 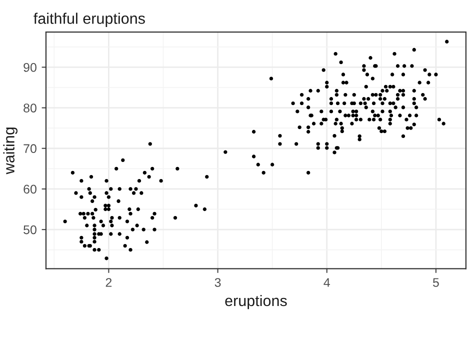 I want to click on chart-title: faithful eruptions, so click(x=89, y=19).